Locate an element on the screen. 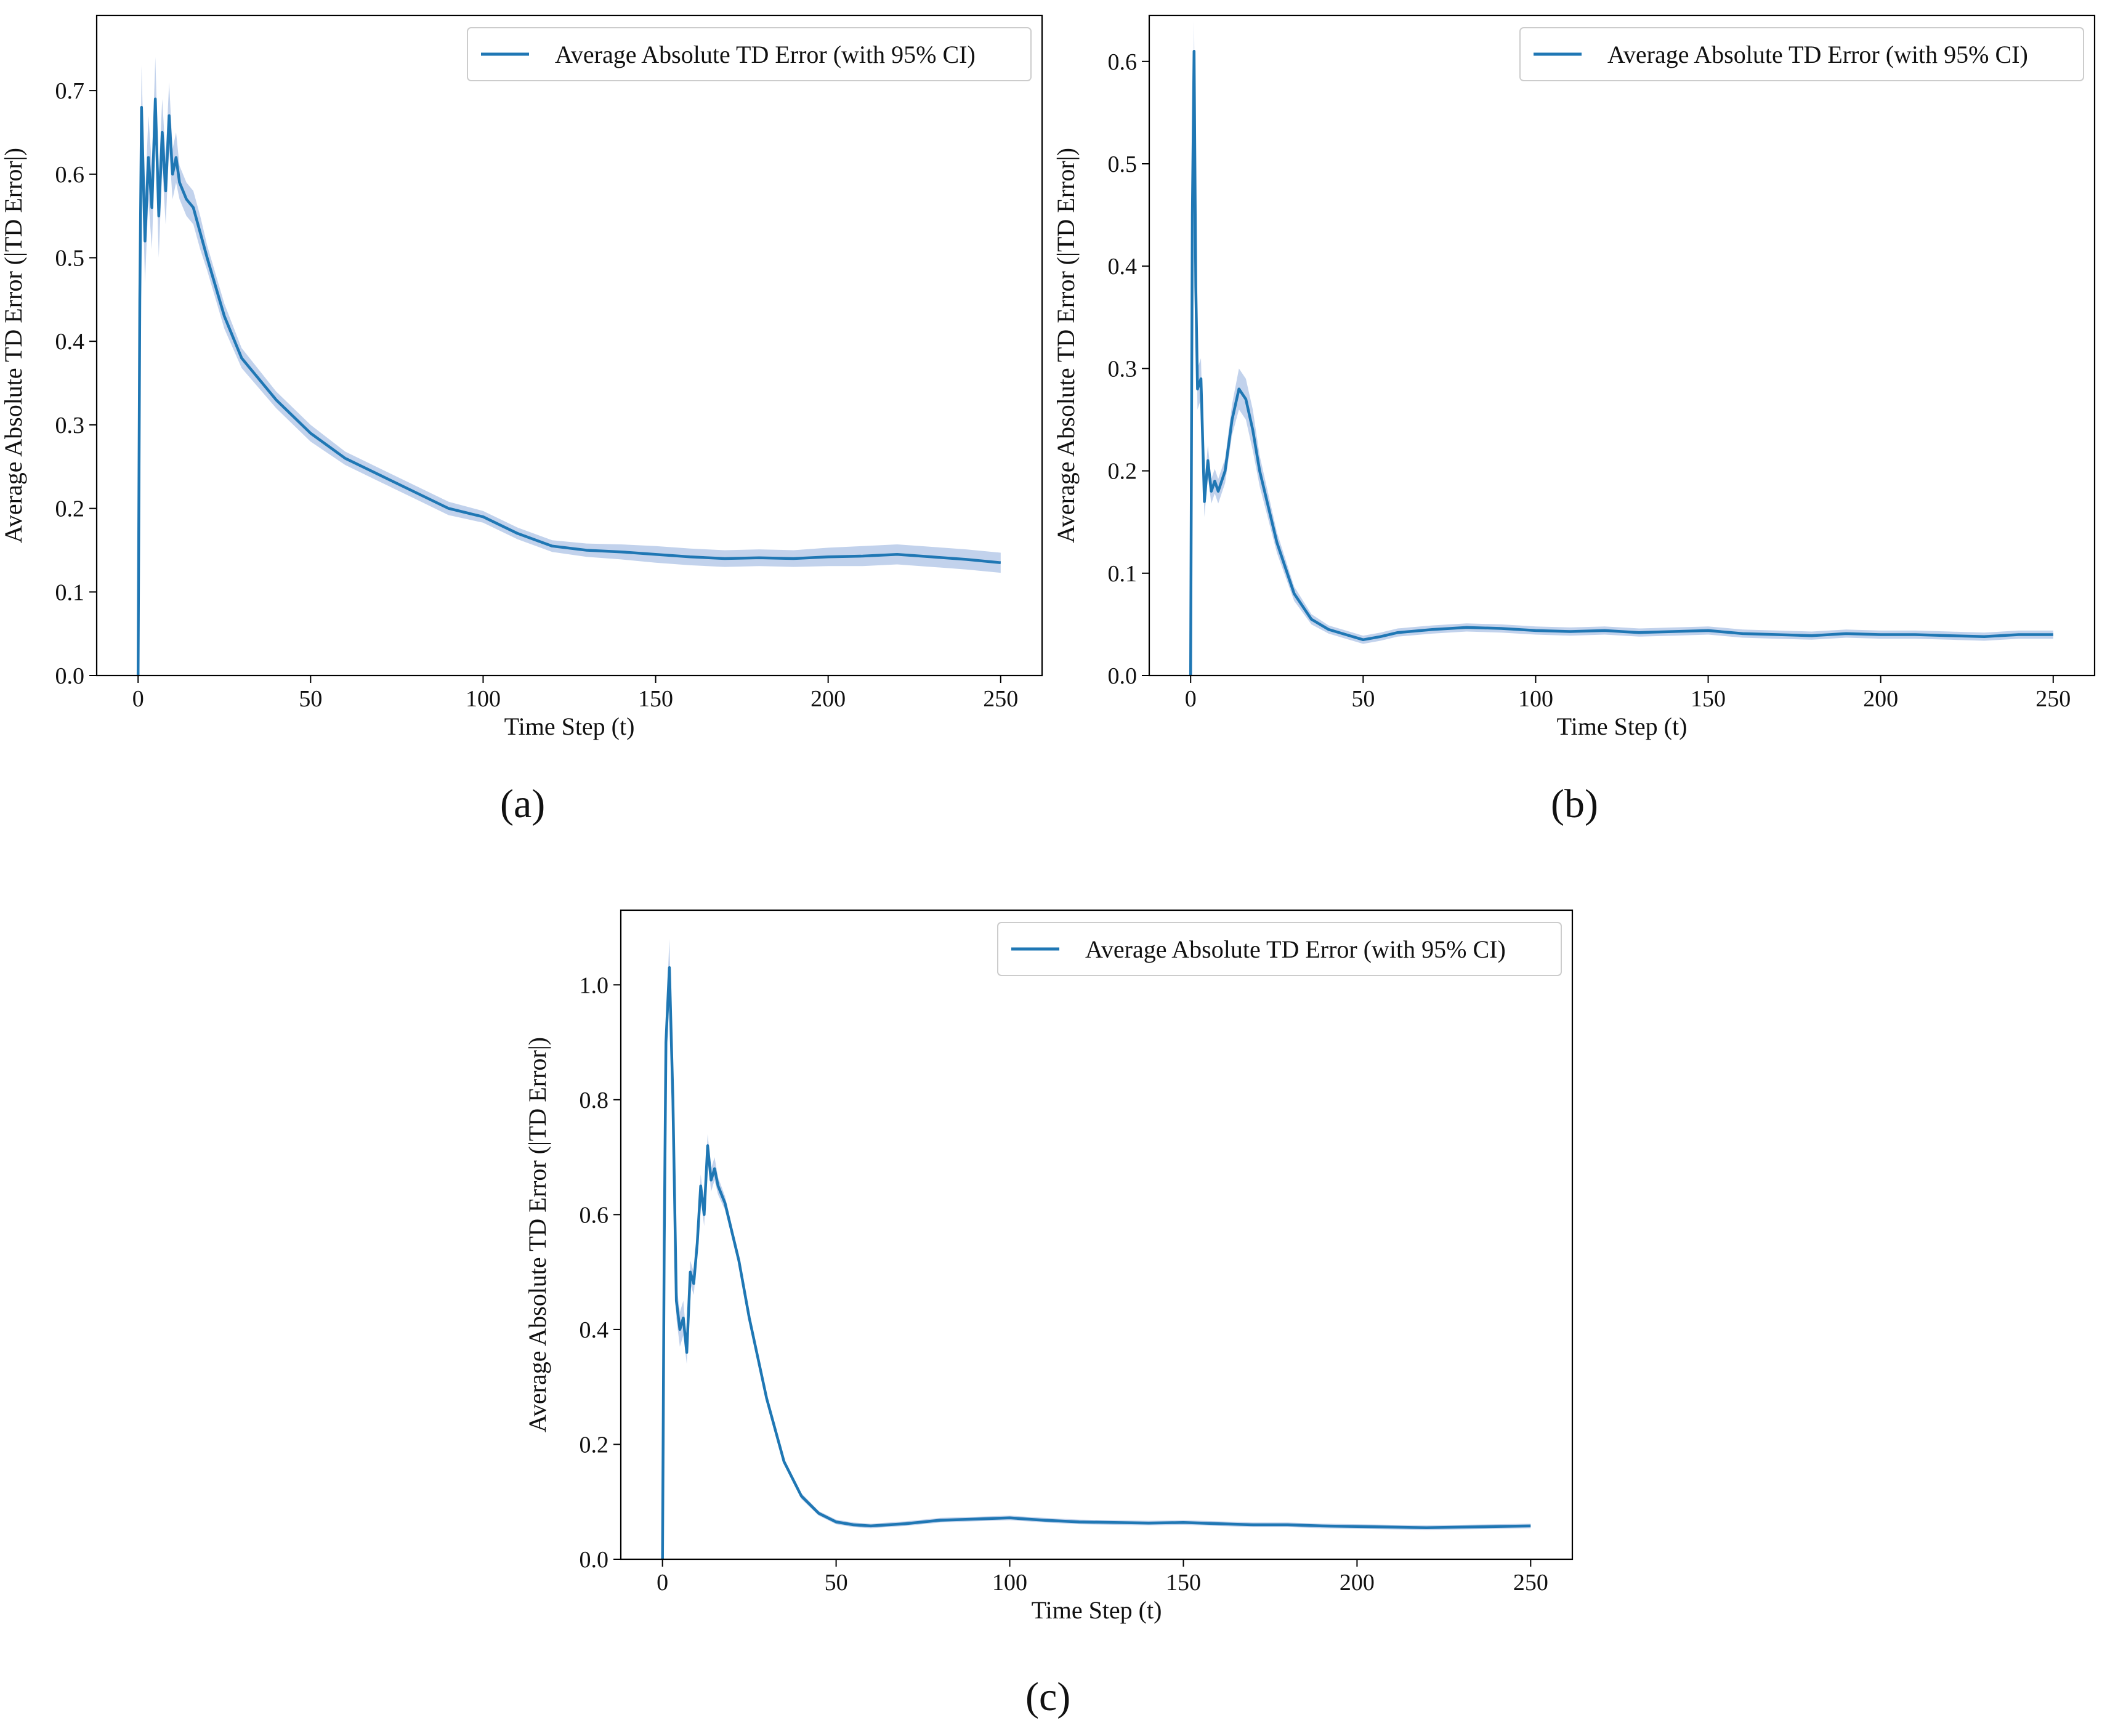 Image resolution: width=2110 pixels, height=1736 pixels. y-tick-label: 0.8 is located at coordinates (594, 1100).